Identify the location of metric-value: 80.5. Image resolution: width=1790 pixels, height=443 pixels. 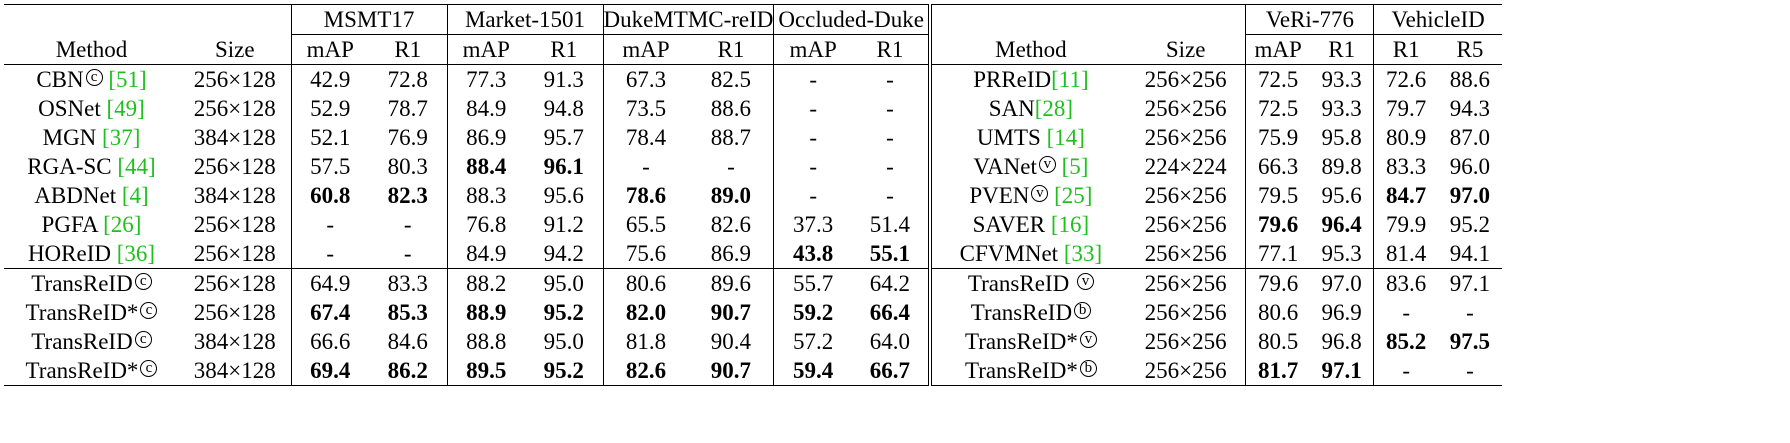
(1277, 341).